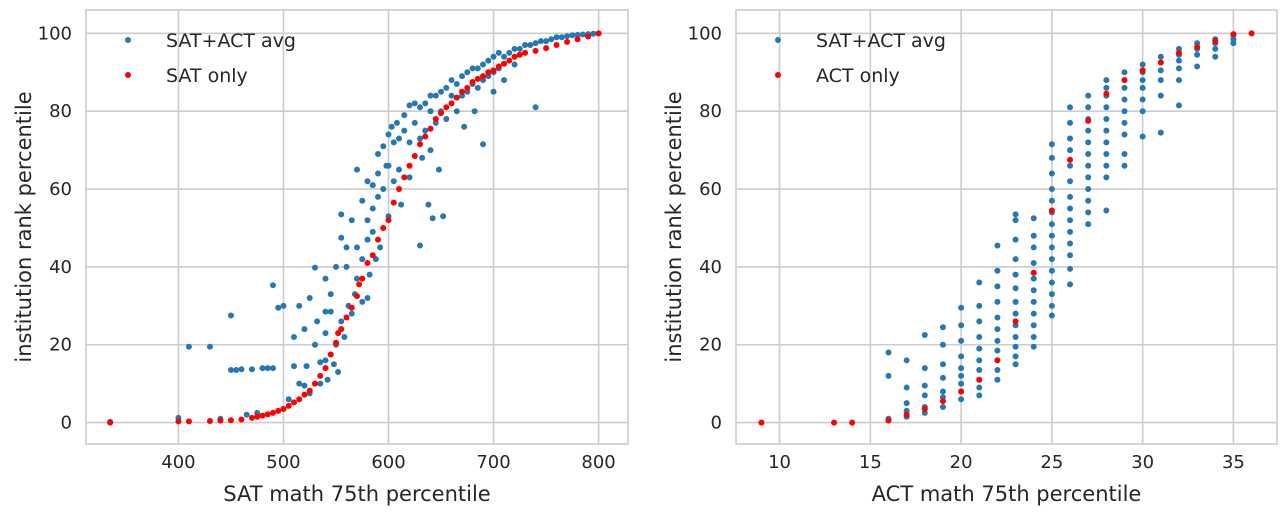  I want to click on y-tick-label: 60, so click(60, 189).